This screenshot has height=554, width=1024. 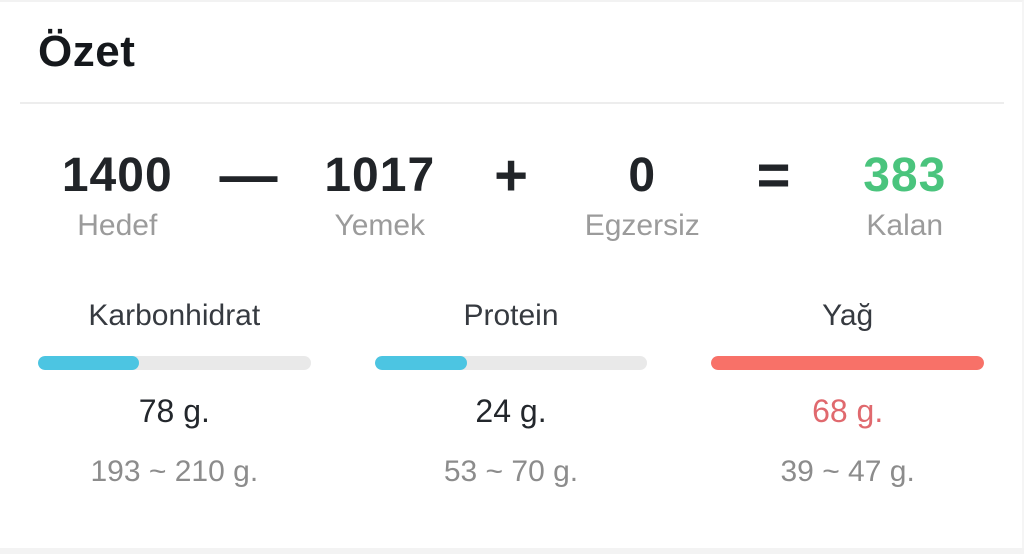 I want to click on fat-progress-track, so click(x=847, y=363).